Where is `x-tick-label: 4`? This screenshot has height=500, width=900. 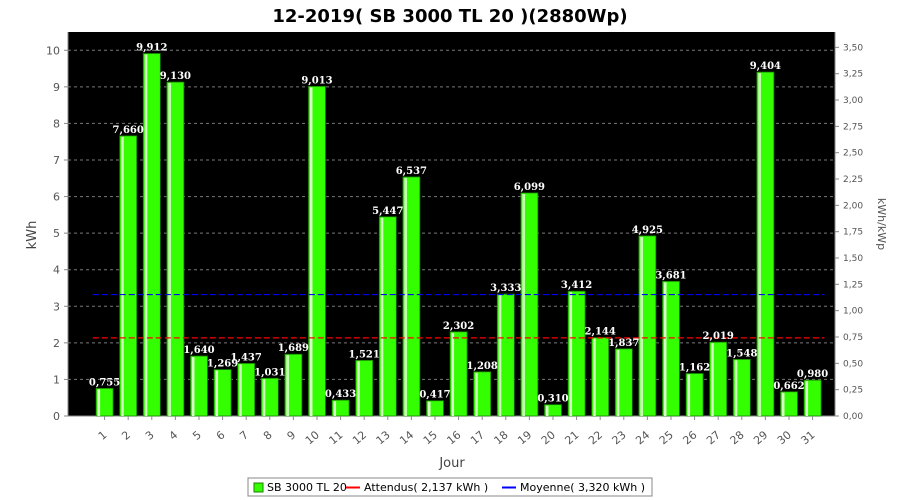 x-tick-label: 4 is located at coordinates (174, 435).